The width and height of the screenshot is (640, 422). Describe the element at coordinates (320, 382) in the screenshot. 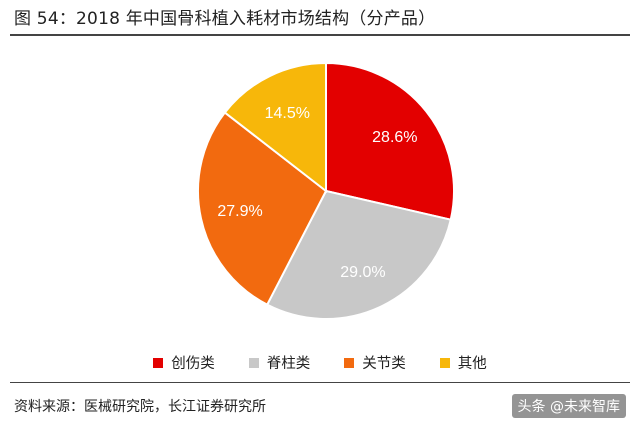

I see `bottom-rule` at that location.